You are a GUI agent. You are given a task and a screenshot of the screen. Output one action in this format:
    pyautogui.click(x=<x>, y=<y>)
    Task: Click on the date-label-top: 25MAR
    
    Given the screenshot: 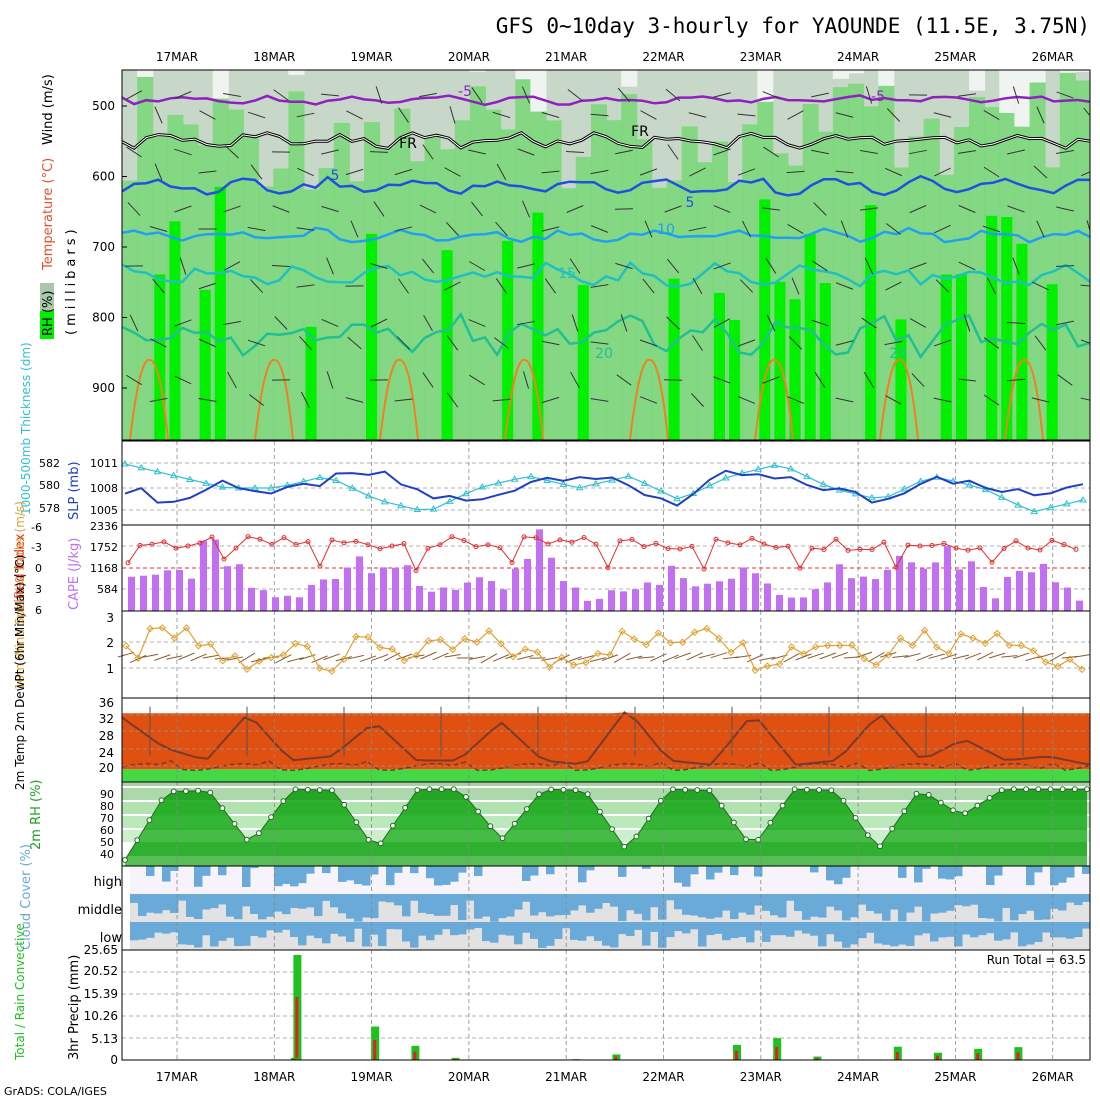 What is the action you would take?
    pyautogui.click(x=955, y=57)
    